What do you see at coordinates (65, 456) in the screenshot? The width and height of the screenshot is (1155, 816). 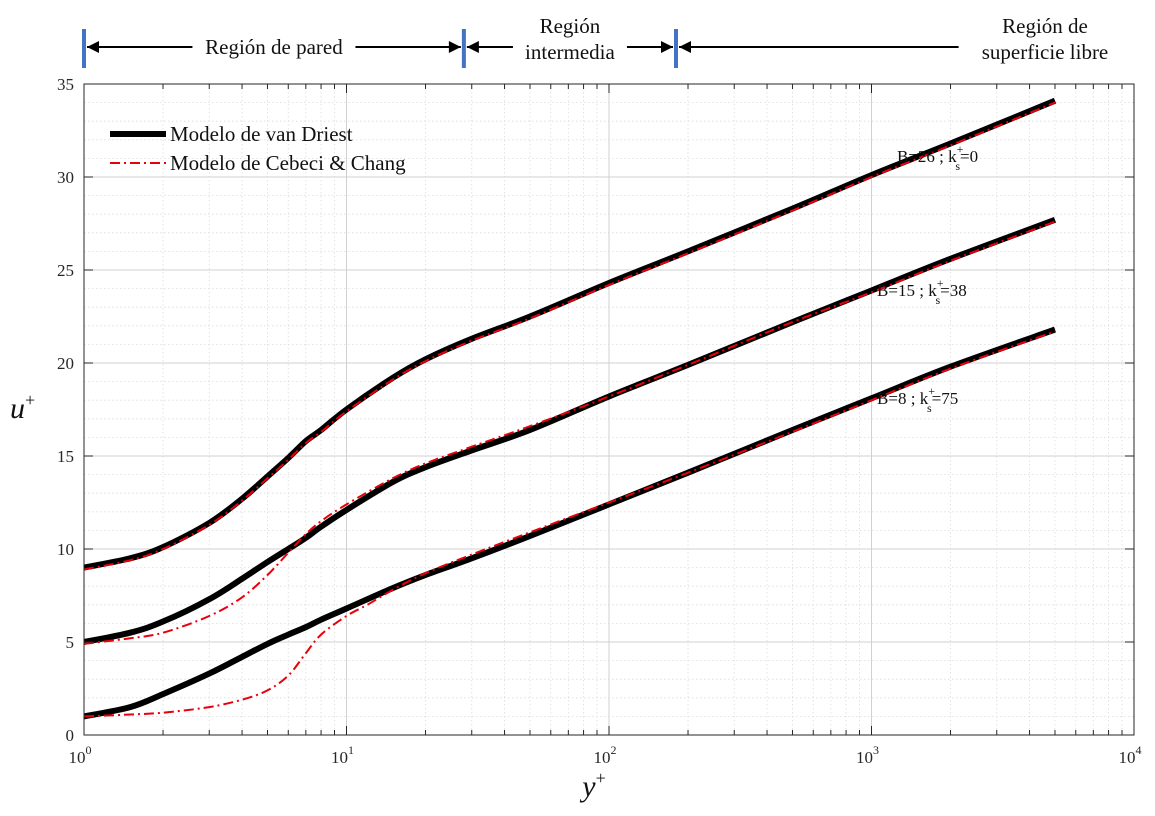 I see `y-tick-label: 15` at bounding box center [65, 456].